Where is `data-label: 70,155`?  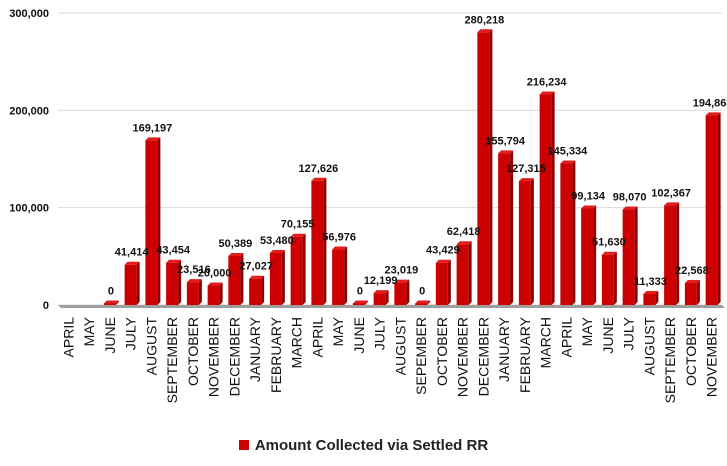 data-label: 70,155 is located at coordinates (298, 225).